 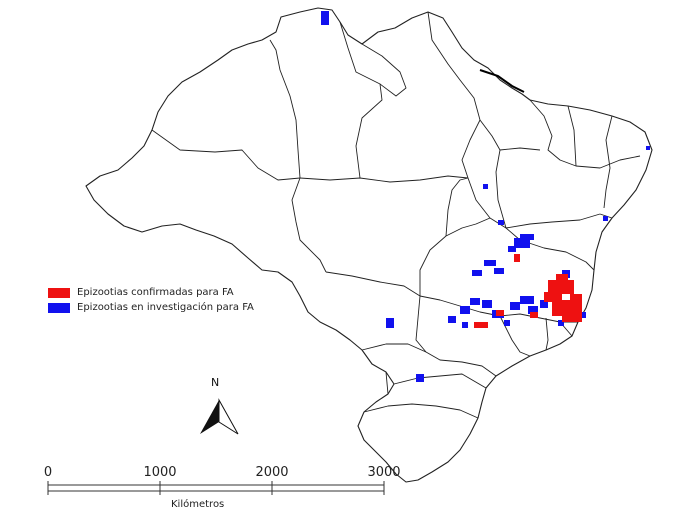 What do you see at coordinates (160, 472) in the screenshot?
I see `scale-tick-1000: 1000` at bounding box center [160, 472].